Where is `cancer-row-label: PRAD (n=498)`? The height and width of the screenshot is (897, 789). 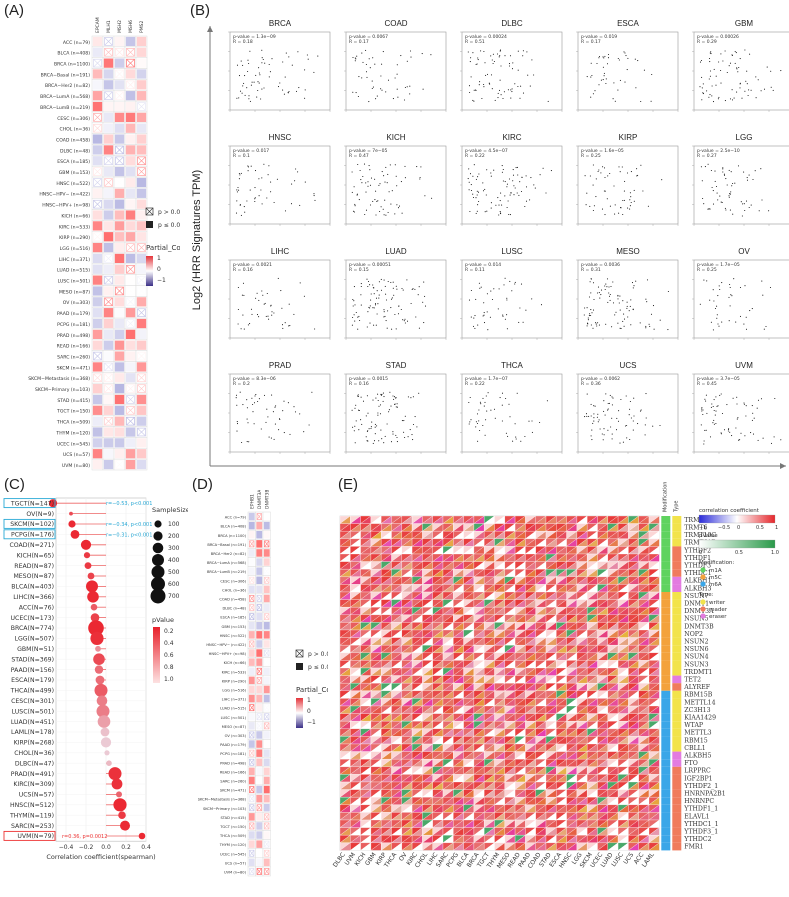
cancer-row-label: PRAD (n=498) is located at coordinates (233, 763).